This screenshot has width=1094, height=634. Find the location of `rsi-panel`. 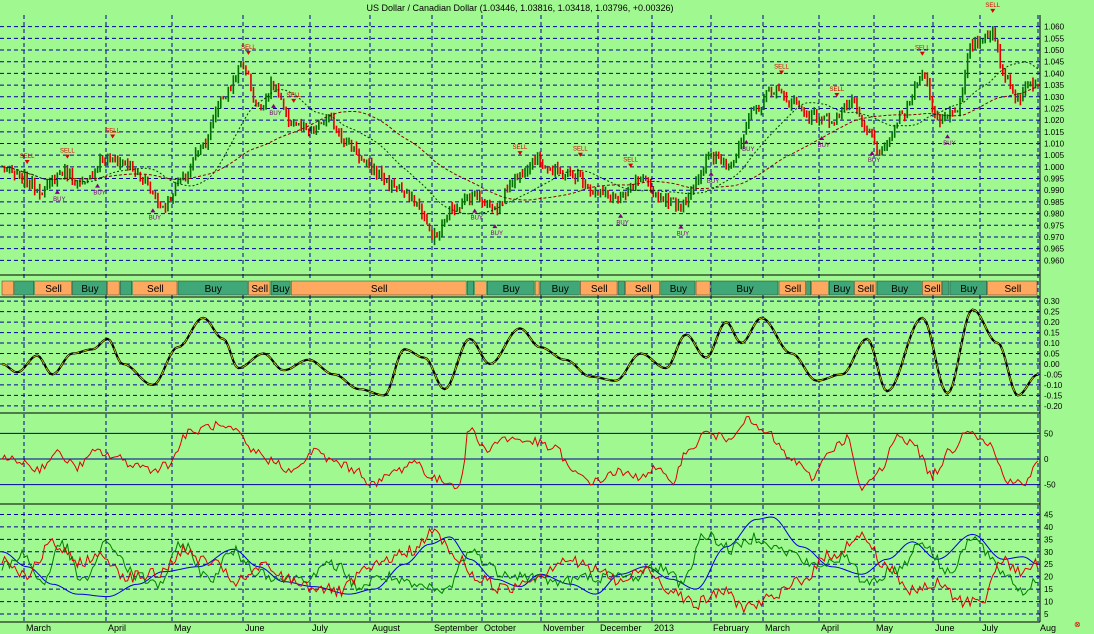

rsi-panel is located at coordinates (520, 453).